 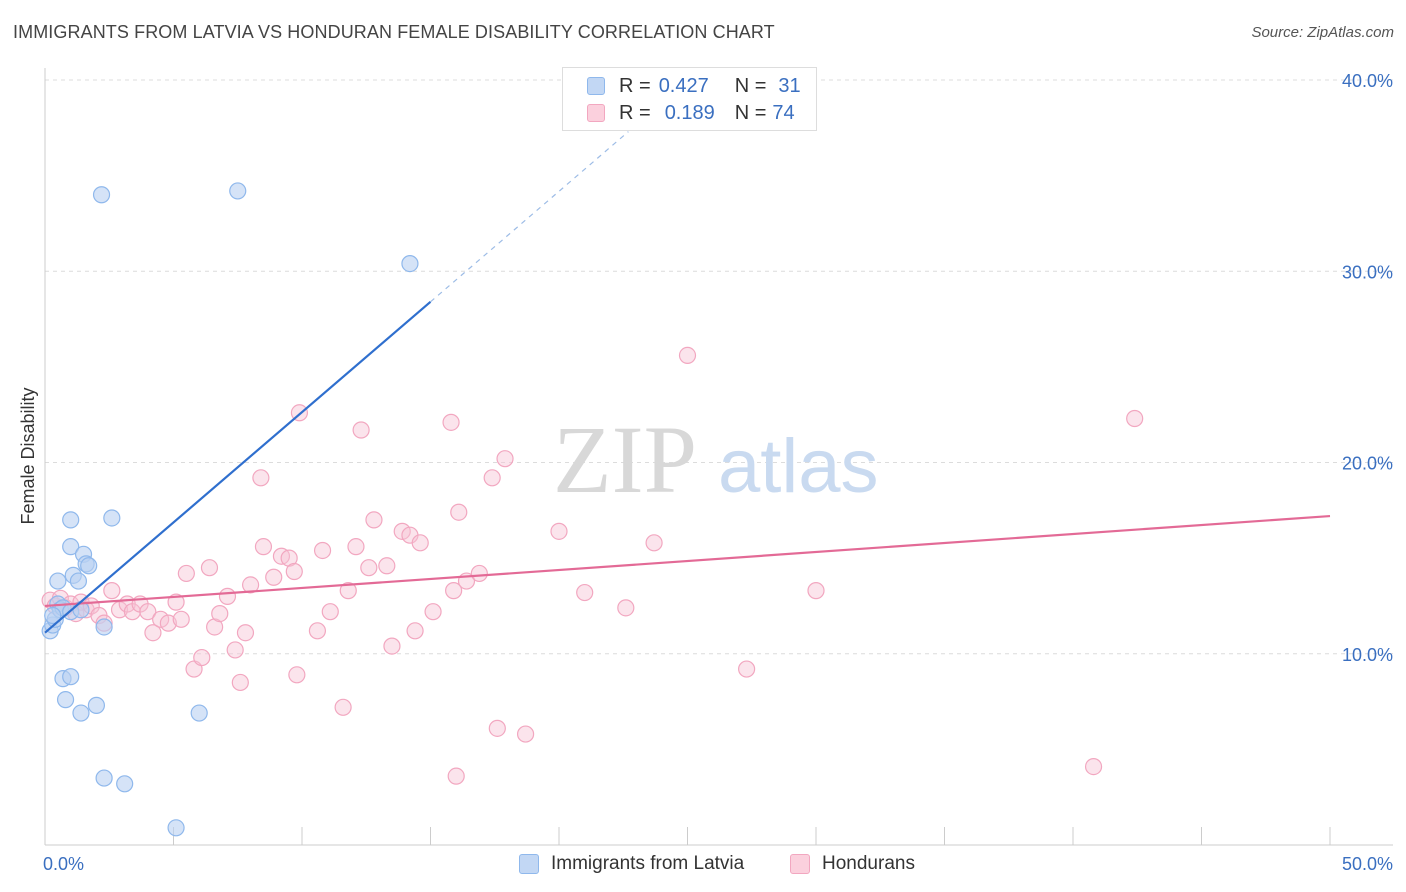 I want to click on latvia-trend-line, so click(x=238, y=467).